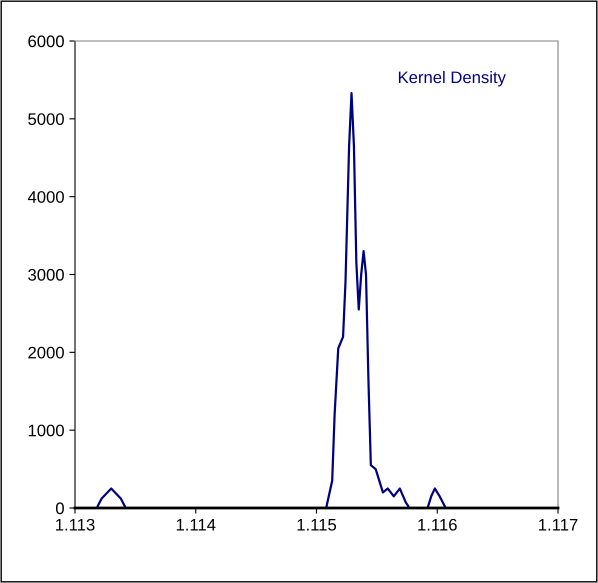 The height and width of the screenshot is (583, 598). What do you see at coordinates (46, 352) in the screenshot?
I see `y-tick-label: 2000` at bounding box center [46, 352].